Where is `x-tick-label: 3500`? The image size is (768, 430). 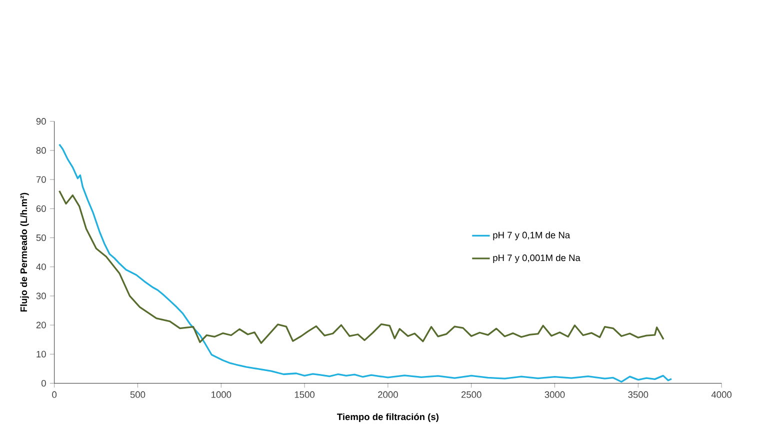 x-tick-label: 3500 is located at coordinates (638, 394).